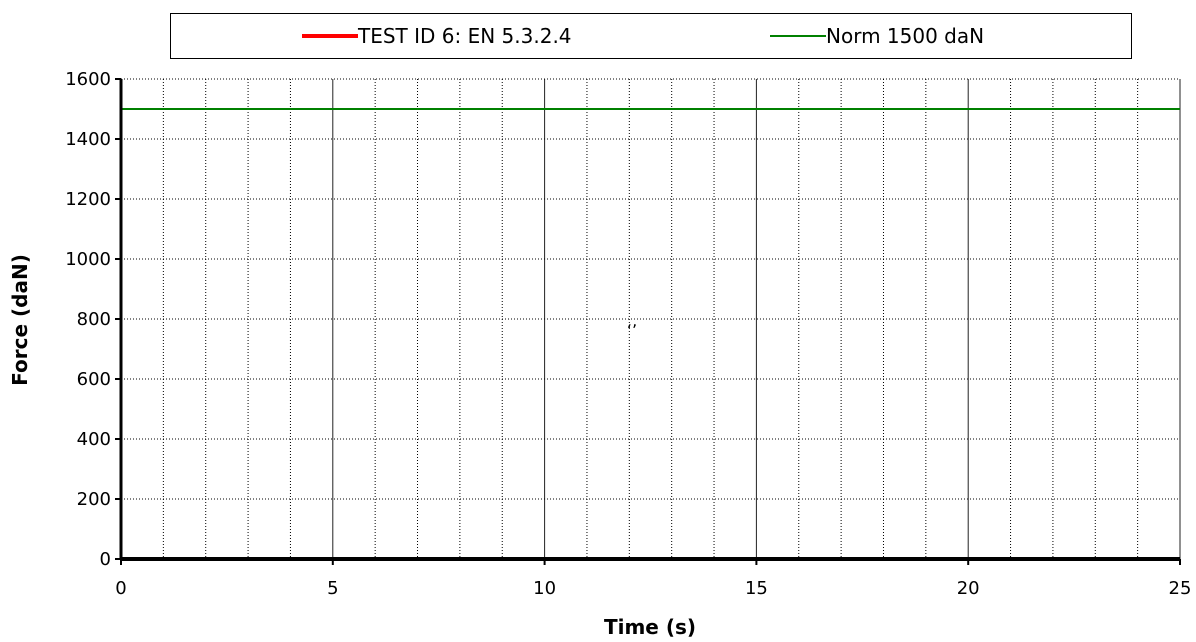  What do you see at coordinates (1180, 588) in the screenshot?
I see `x-tick-label: 25` at bounding box center [1180, 588].